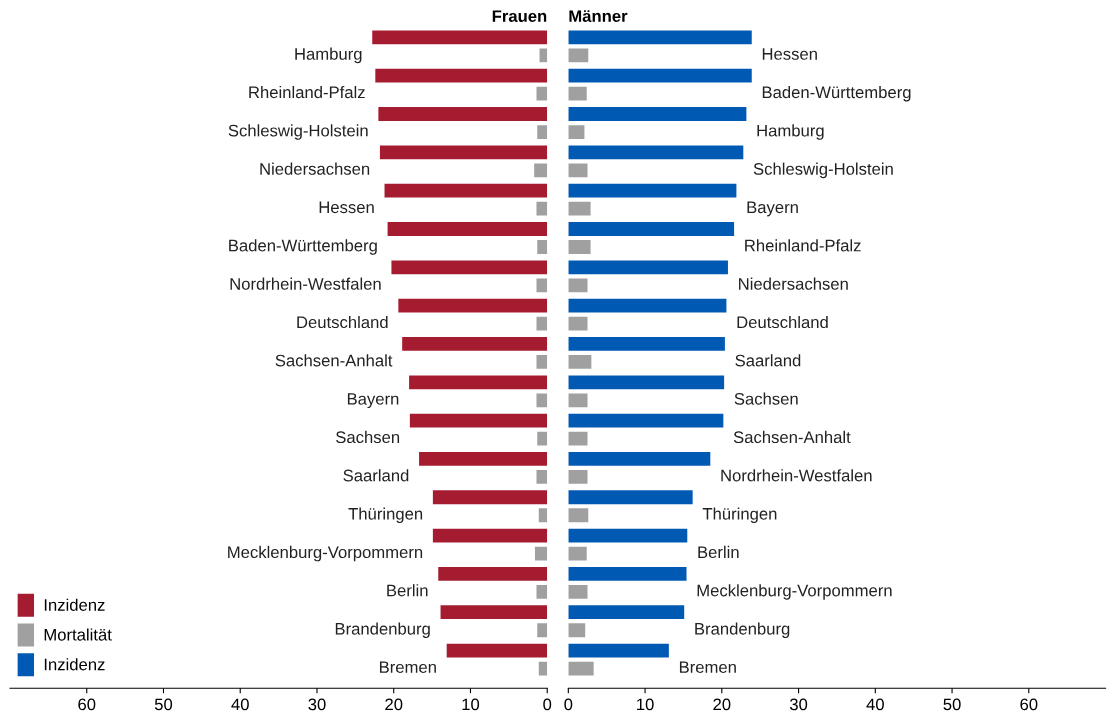 The width and height of the screenshot is (1110, 723). Describe the element at coordinates (519, 16) in the screenshot. I see `chart-title: Frauen` at that location.